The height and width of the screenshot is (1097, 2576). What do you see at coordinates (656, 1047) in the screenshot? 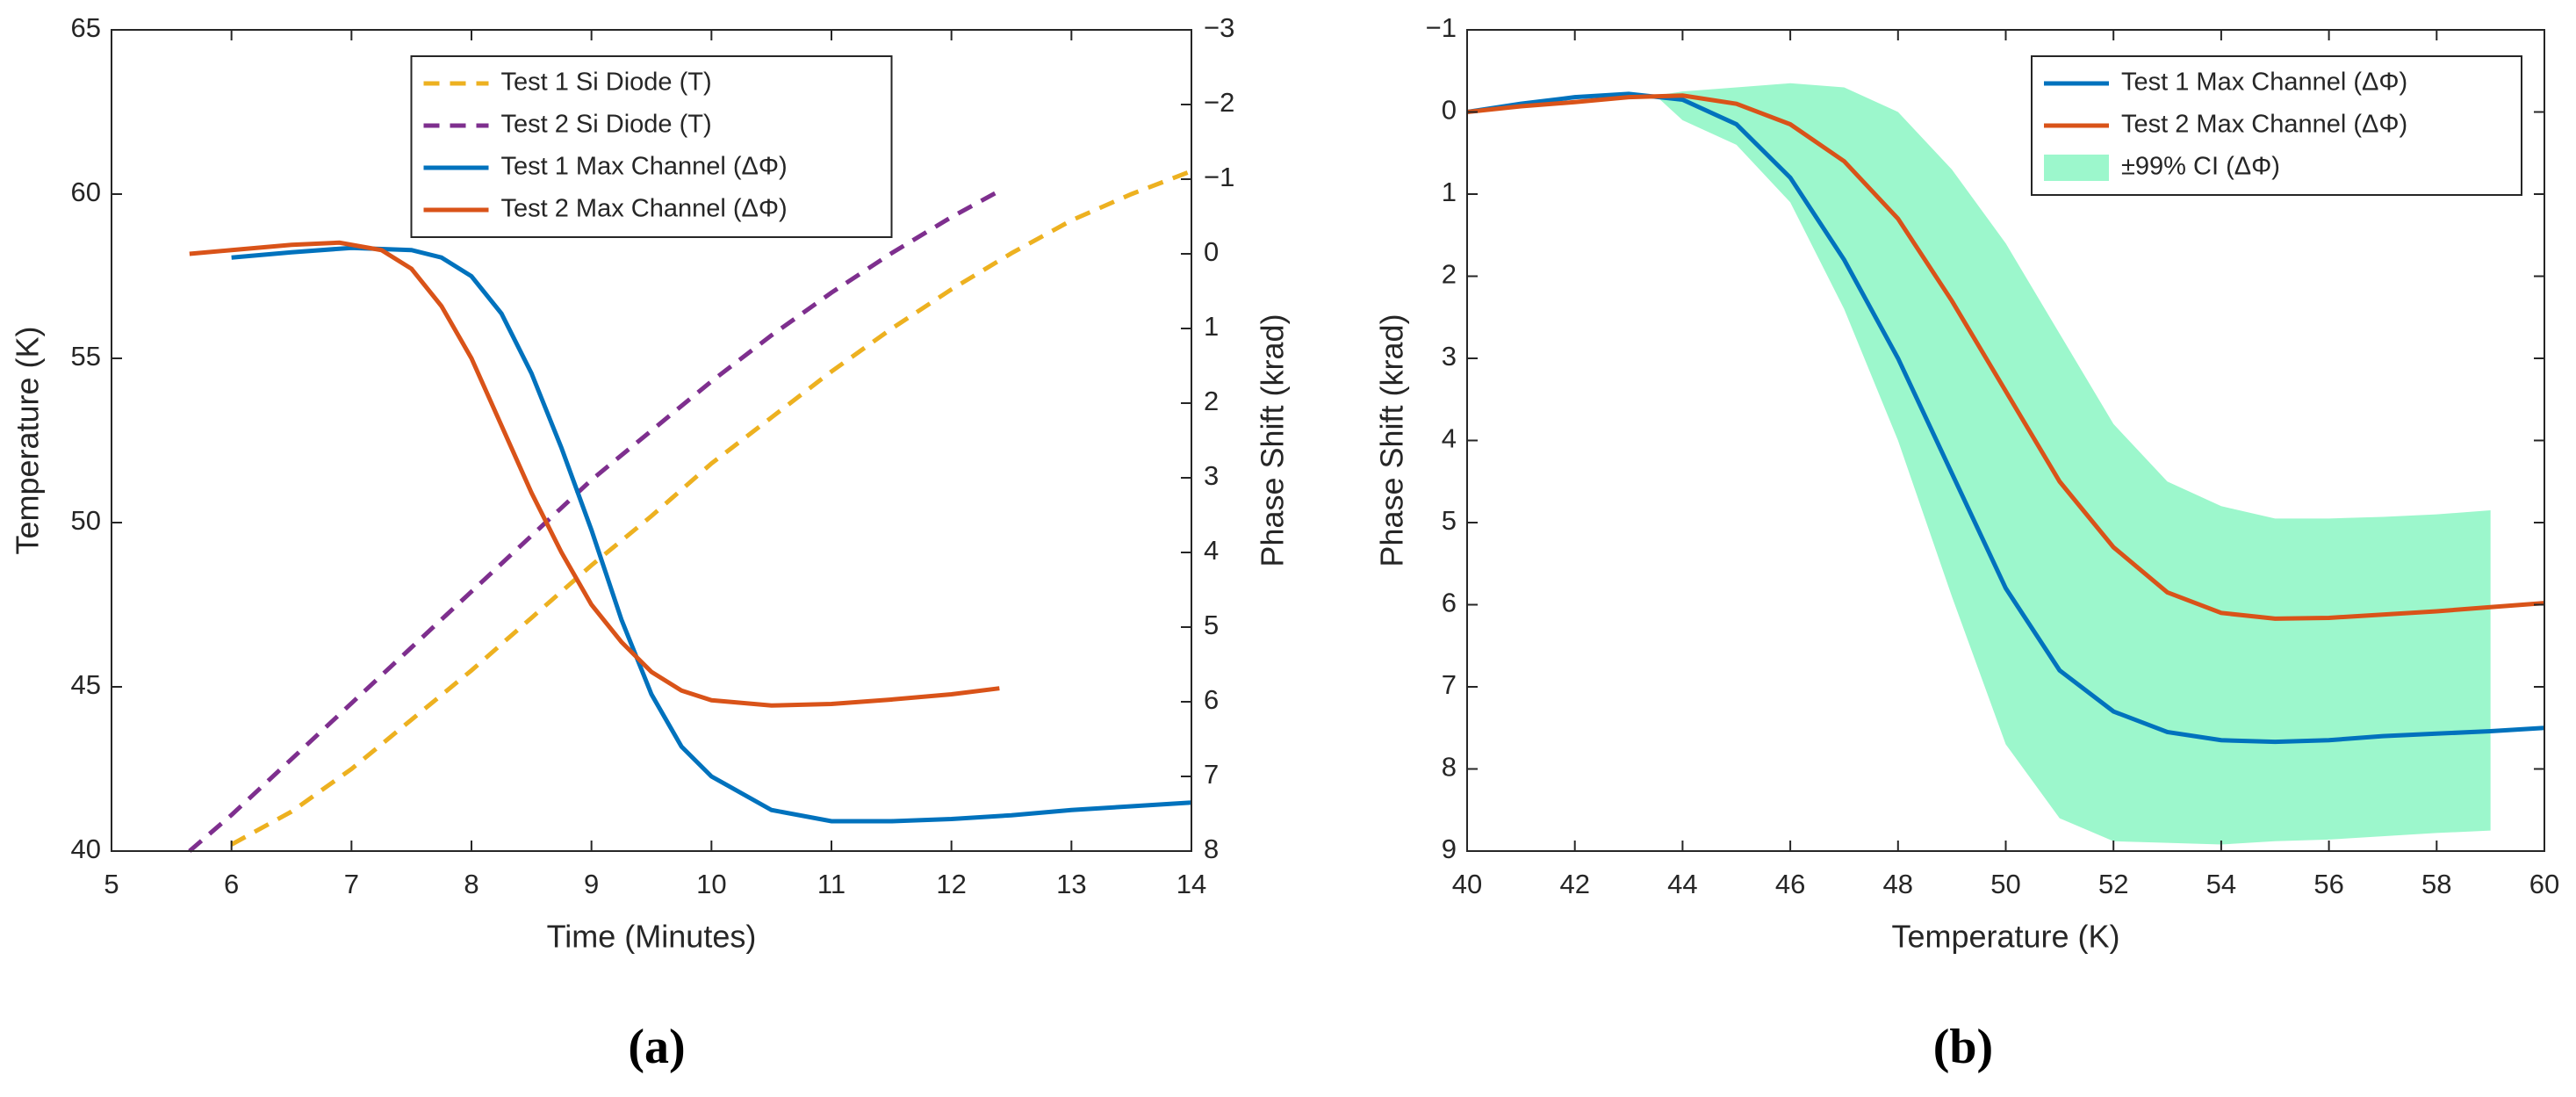
I see `caption: (a)` at bounding box center [656, 1047].